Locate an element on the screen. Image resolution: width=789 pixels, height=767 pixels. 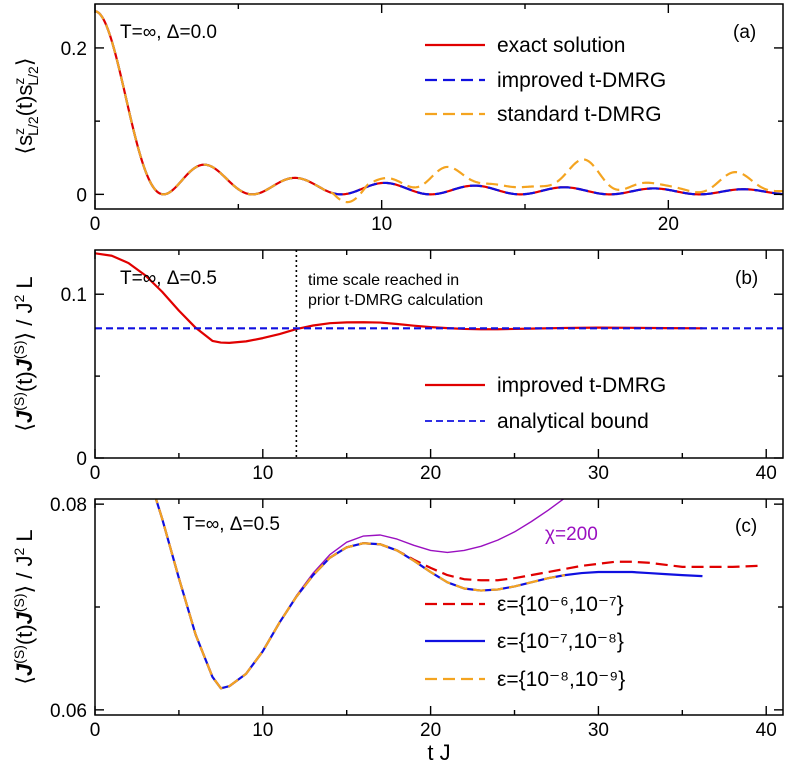
x-tick-label-a: 10 is located at coordinates (381, 224).